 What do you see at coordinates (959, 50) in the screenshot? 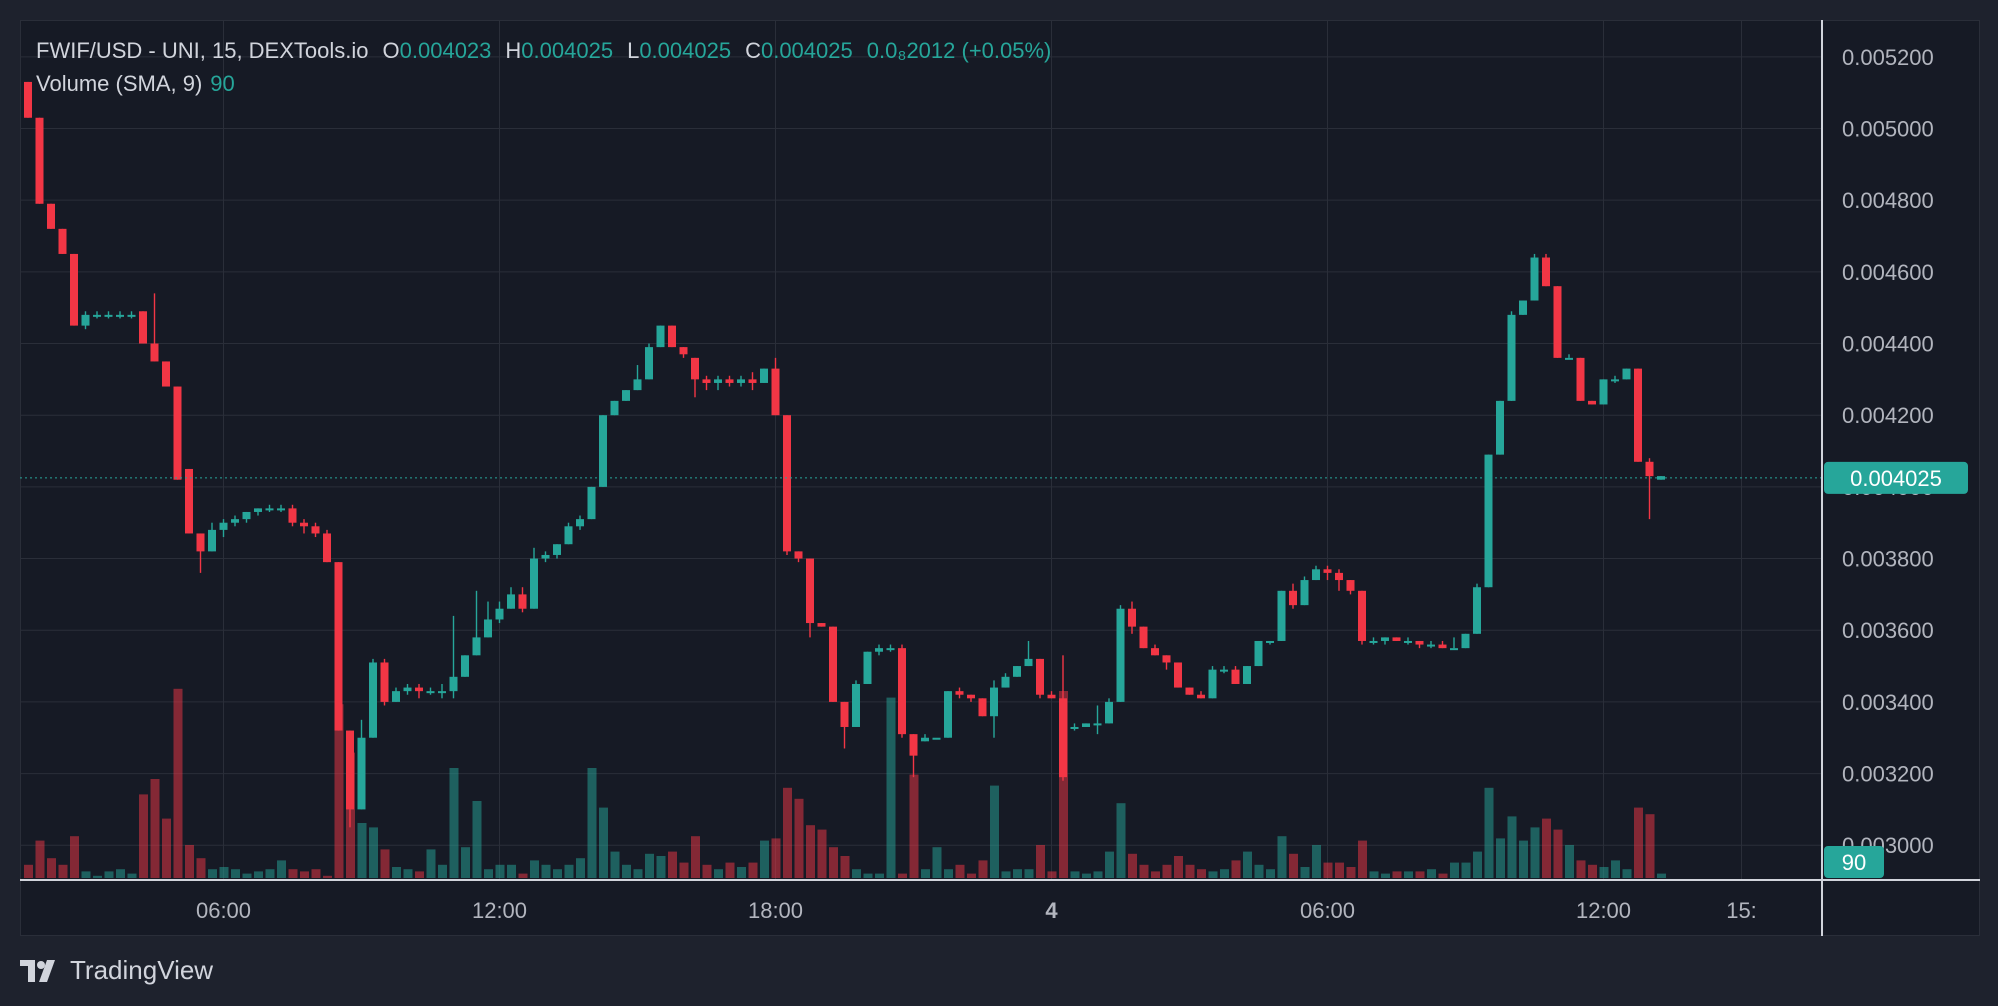
I see `change-value: 0.0₈2012 (+0.05%)` at bounding box center [959, 50].